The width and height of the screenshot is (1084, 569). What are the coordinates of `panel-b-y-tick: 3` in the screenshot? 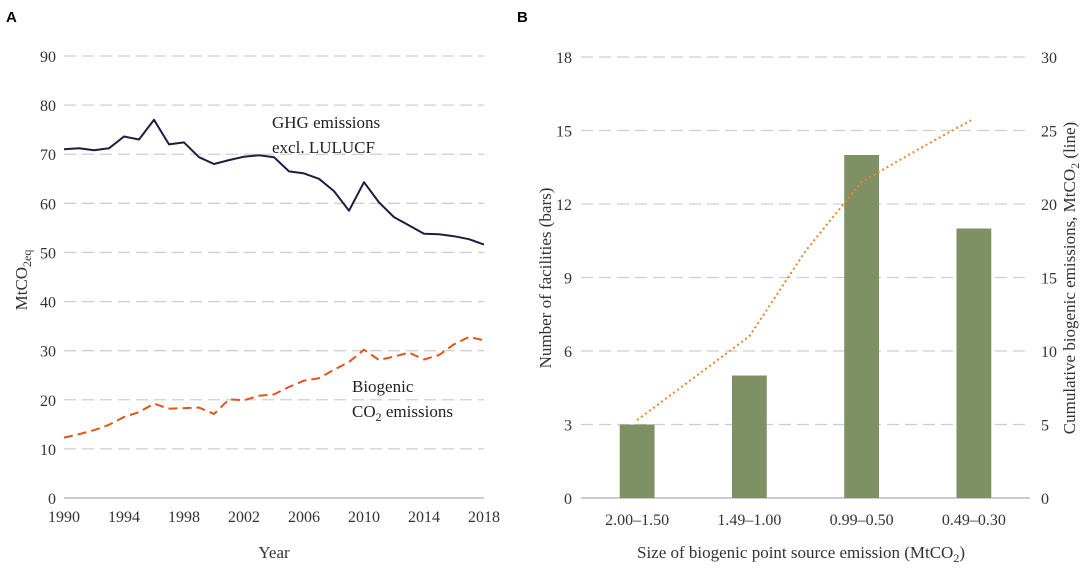 It's located at (568, 426).